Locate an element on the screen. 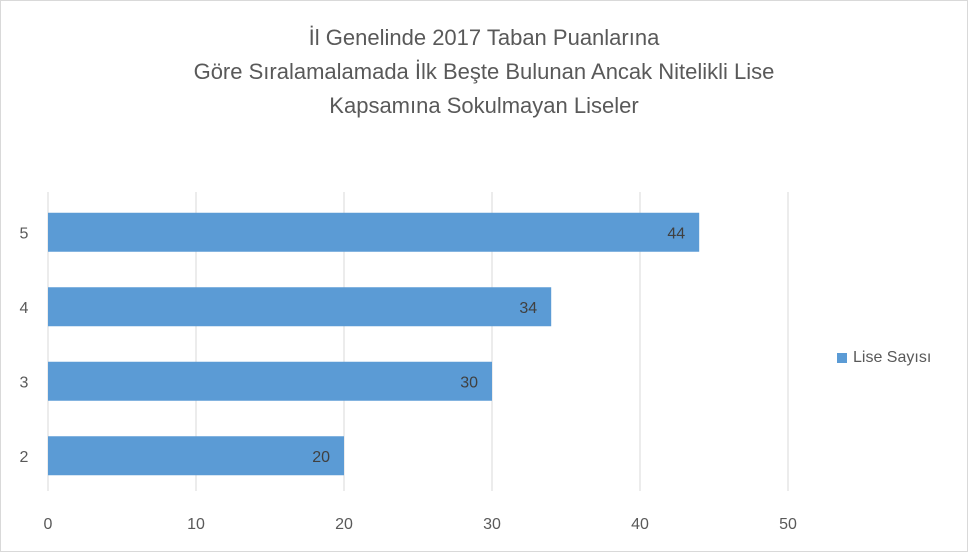  y-tick-label-3: 3 is located at coordinates (24, 382).